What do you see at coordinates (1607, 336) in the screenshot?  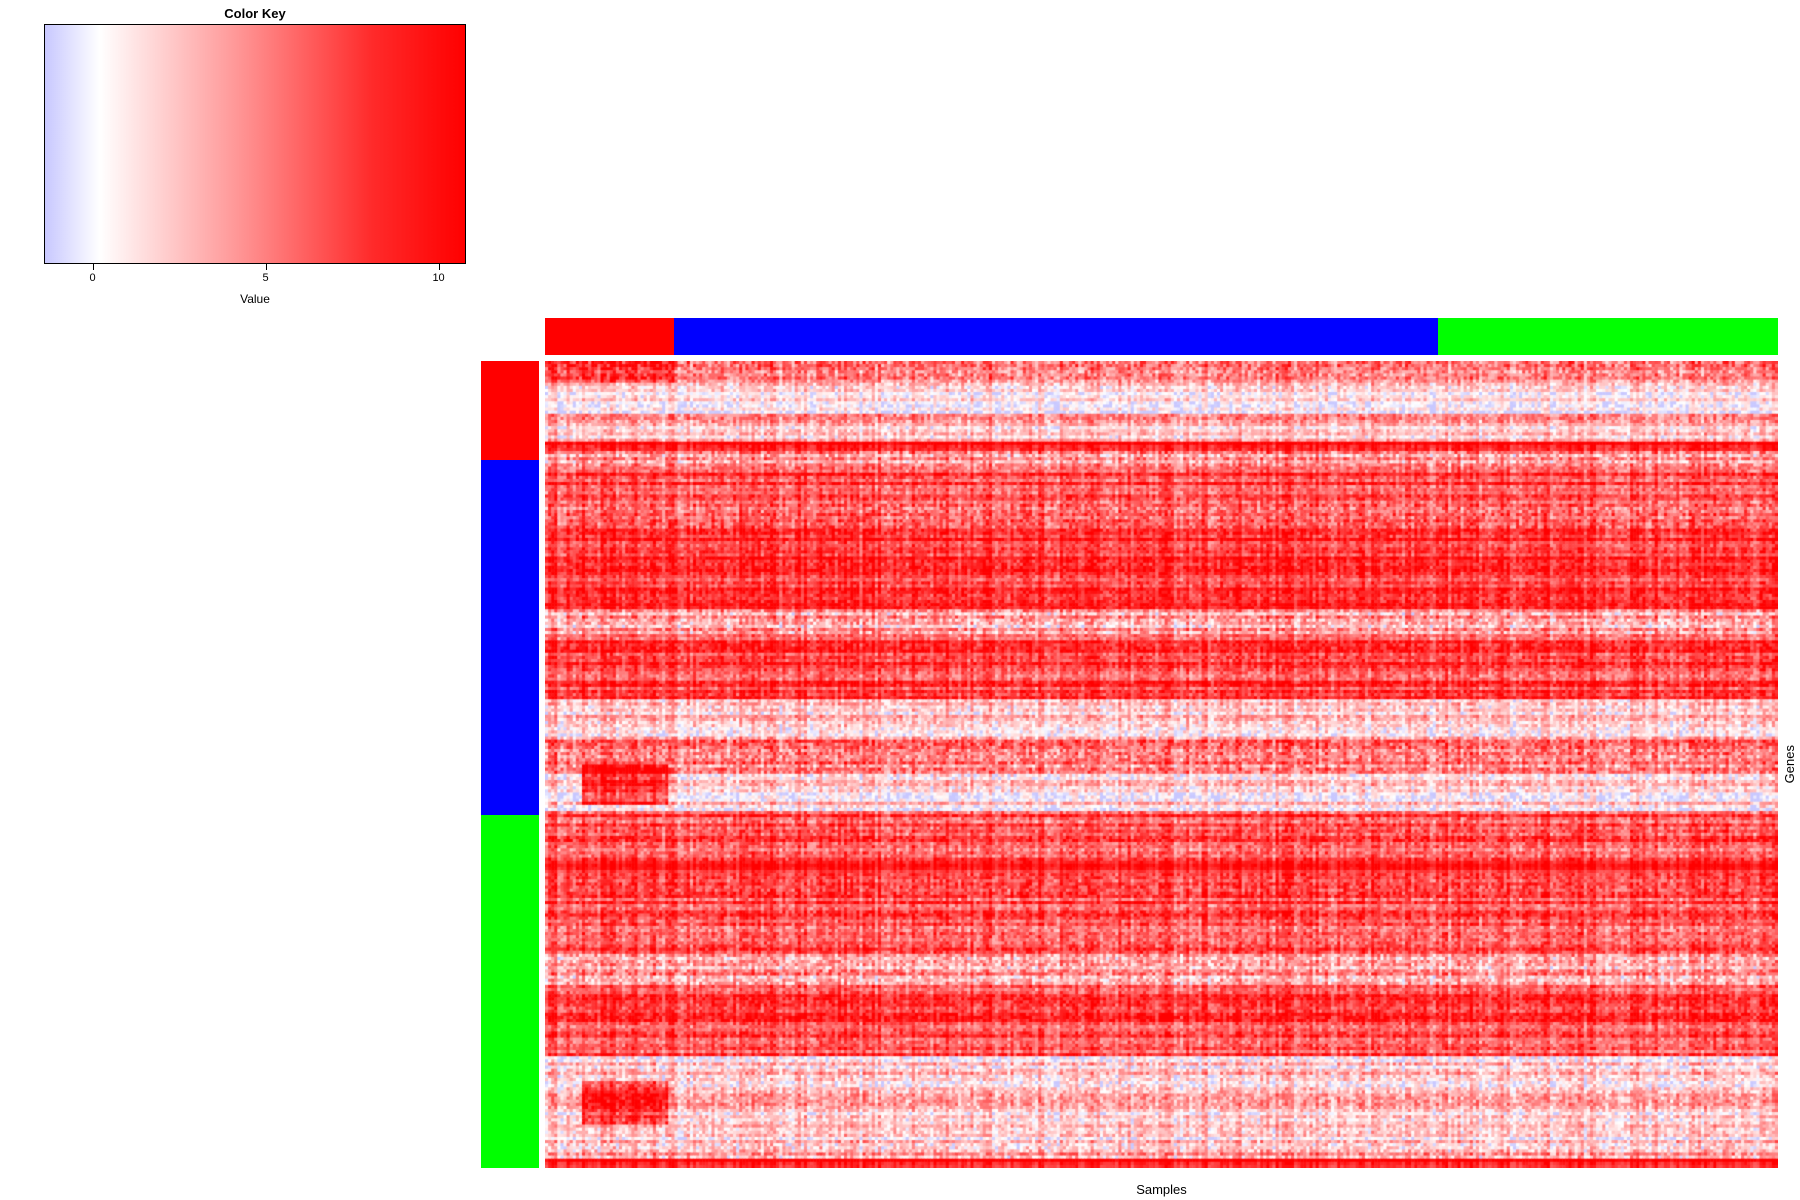 I see `col-group-green` at bounding box center [1607, 336].